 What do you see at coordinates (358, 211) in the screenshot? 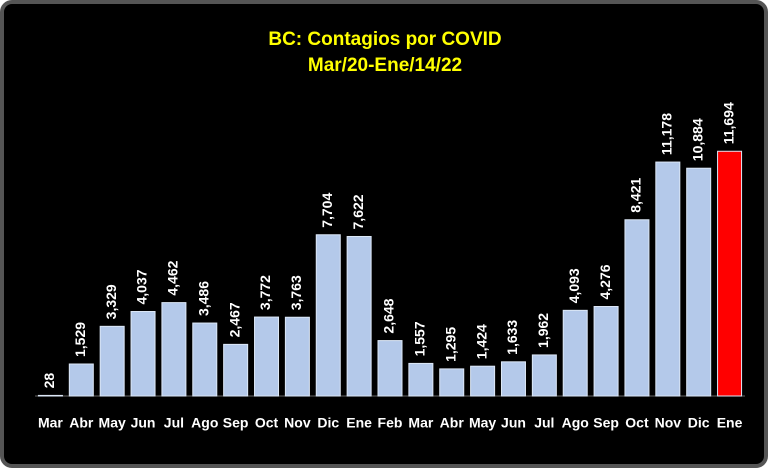
I see `value-label: 7,622` at bounding box center [358, 211].